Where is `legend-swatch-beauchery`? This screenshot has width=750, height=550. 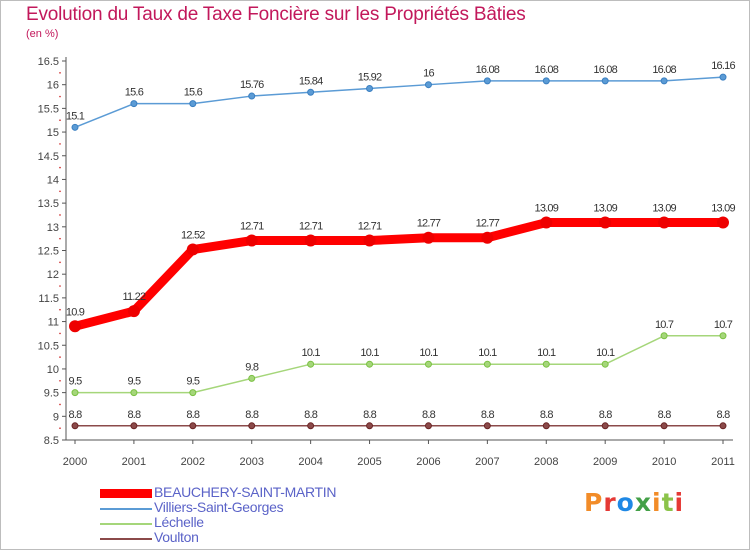
legend-swatch-beauchery is located at coordinates (126, 493).